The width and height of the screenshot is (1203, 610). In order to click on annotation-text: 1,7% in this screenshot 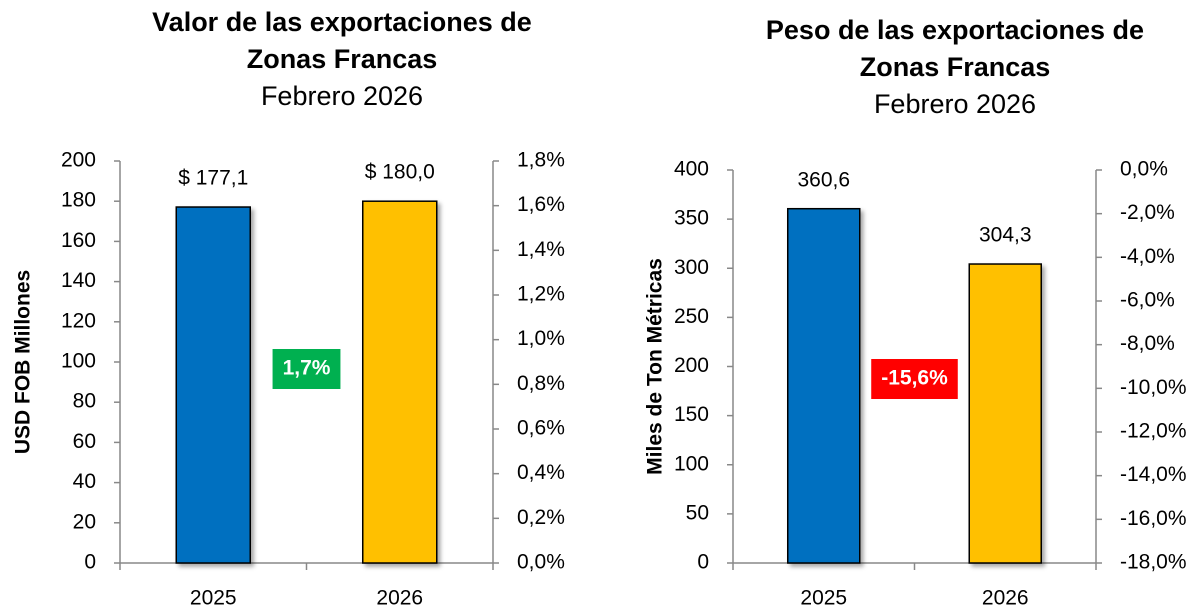, I will do `click(307, 368)`.